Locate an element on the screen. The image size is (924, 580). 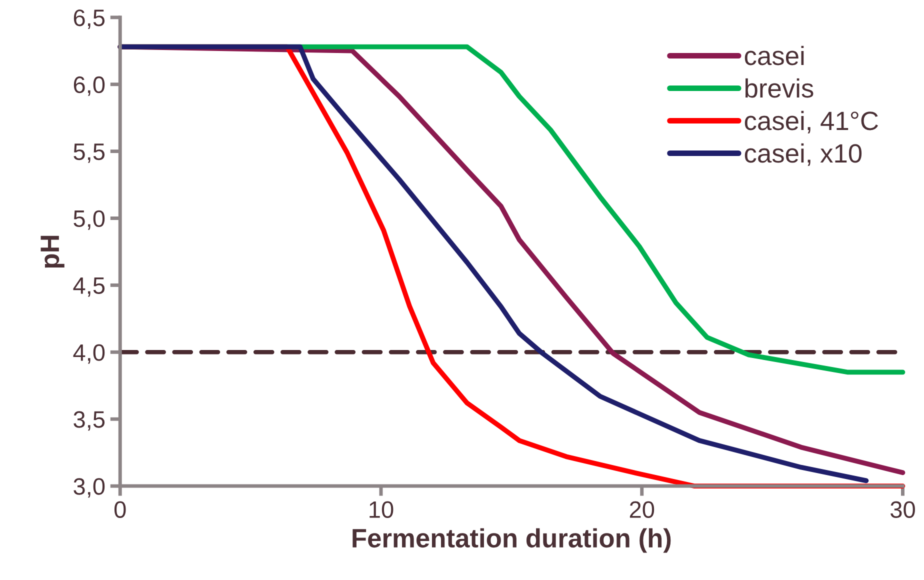
y-tick-label: 6,0 is located at coordinates (89, 86).